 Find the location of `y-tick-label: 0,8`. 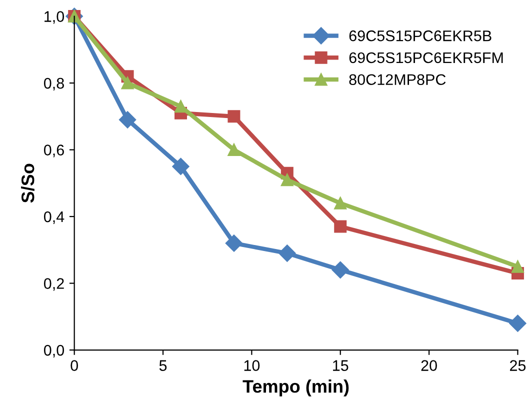

y-tick-label: 0,8 is located at coordinates (54, 84).